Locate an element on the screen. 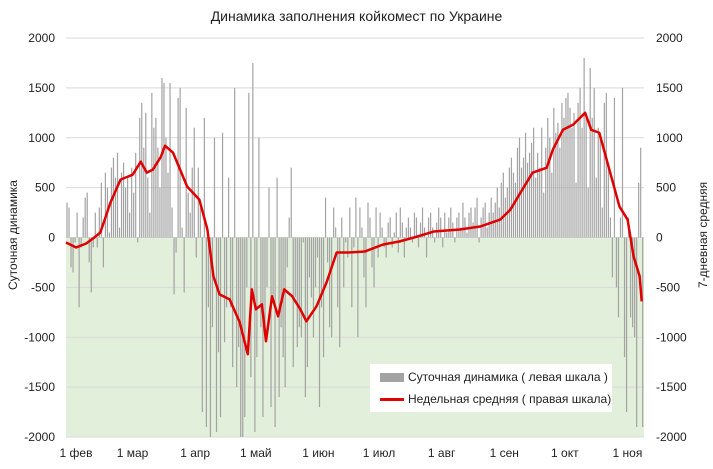 This screenshot has height=469, width=713. x-tick-label: 1 авг is located at coordinates (442, 453).